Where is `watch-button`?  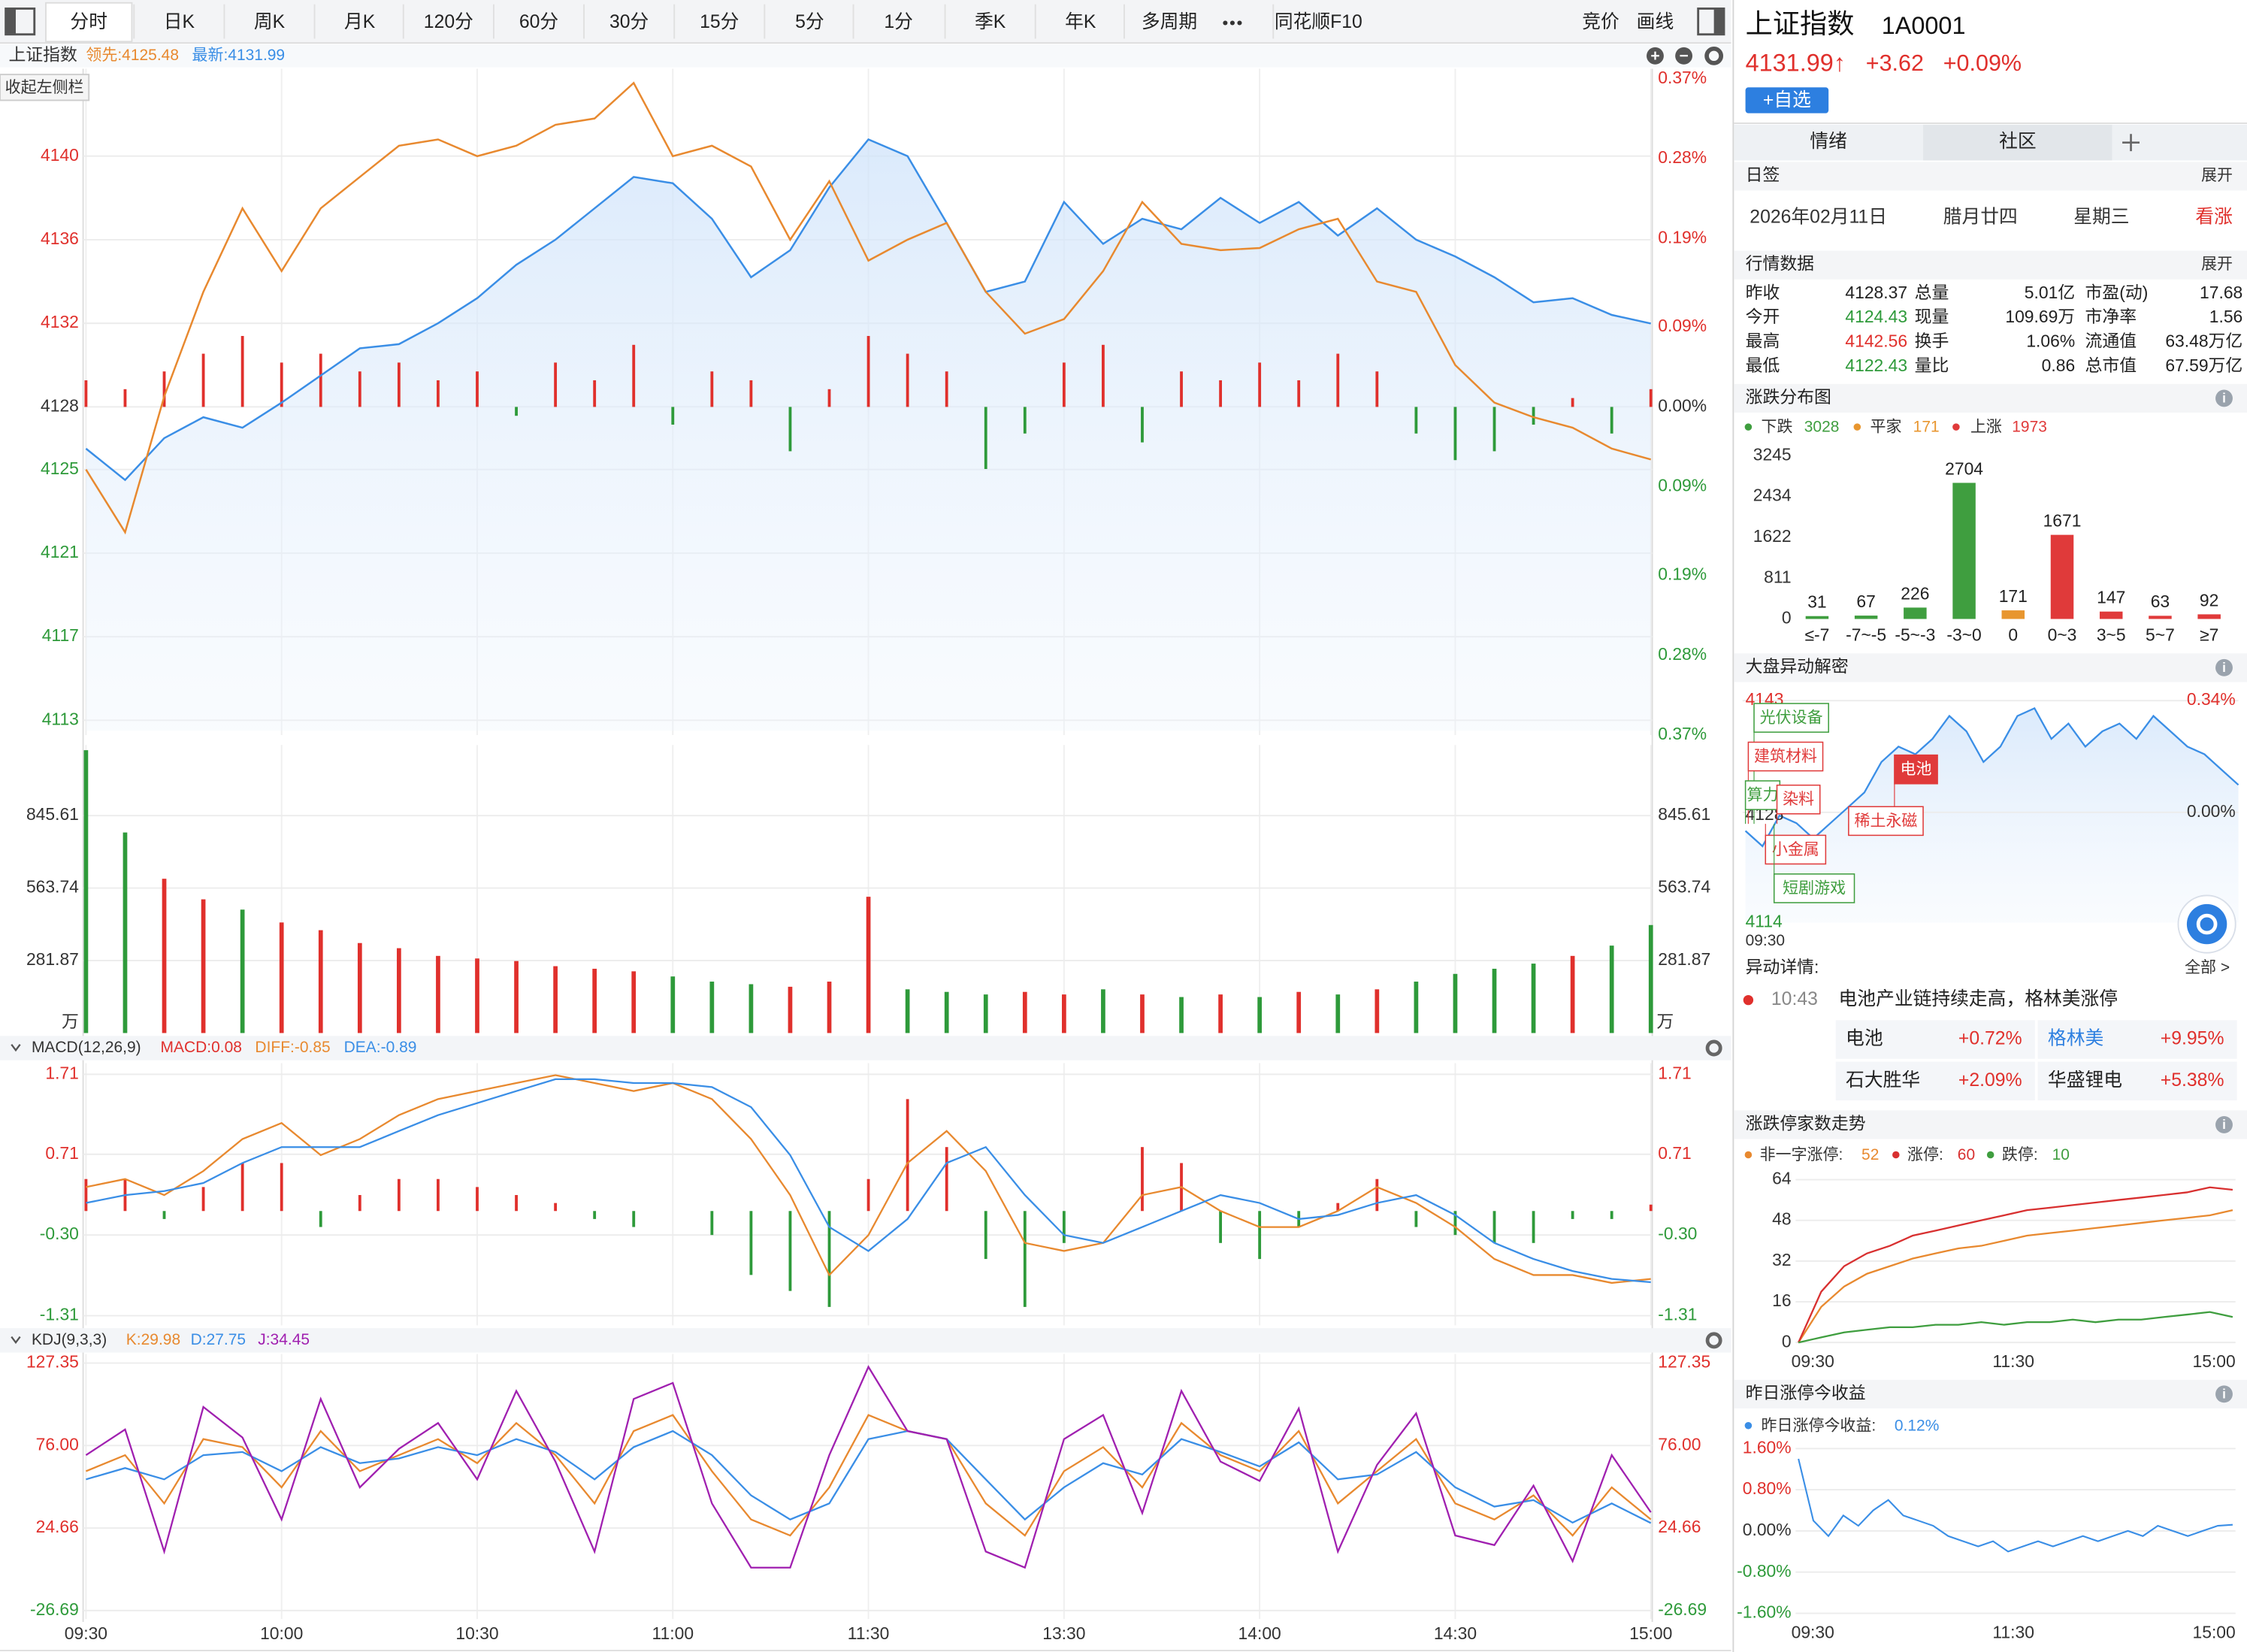
watch-button is located at coordinates (1787, 100).